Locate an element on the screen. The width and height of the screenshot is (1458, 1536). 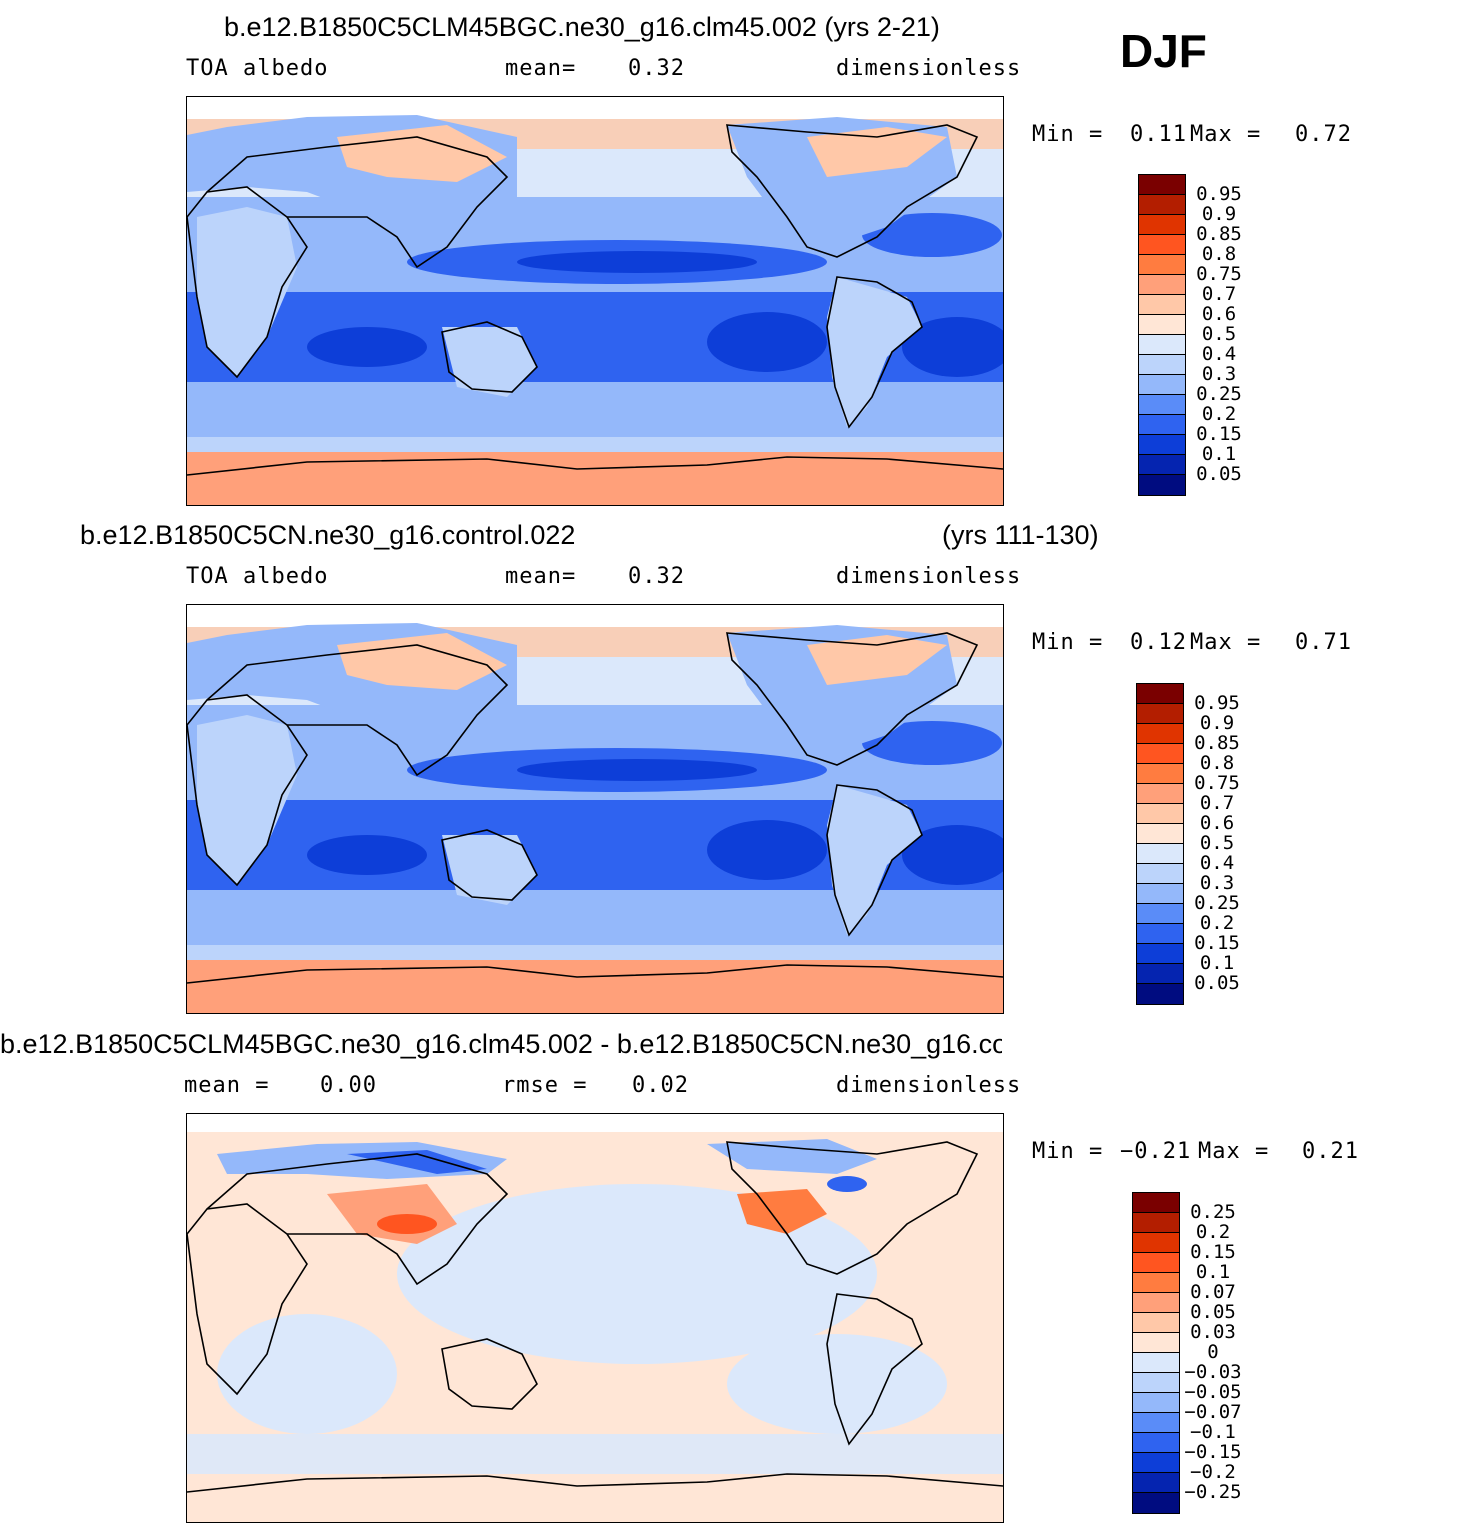
panel-2-variable-label: TOA albedo is located at coordinates (257, 576).